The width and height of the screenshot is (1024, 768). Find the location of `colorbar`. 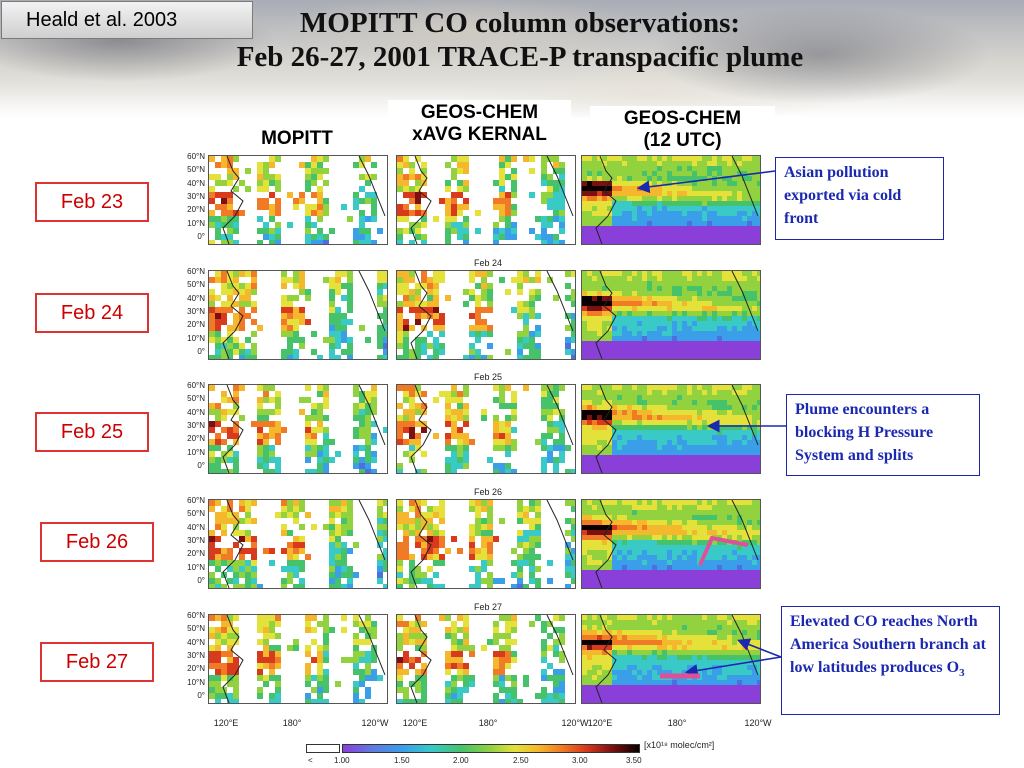

colorbar is located at coordinates (491, 748).